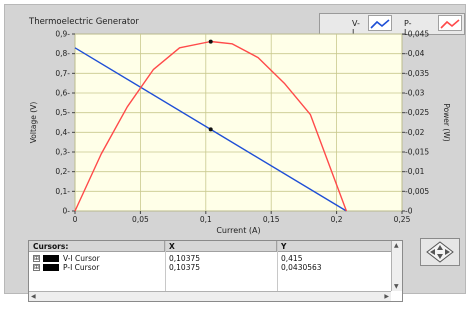 This screenshot has width=470, height=320. Describe the element at coordinates (33, 123) in the screenshot. I see `y-axis-label: Voltage (V)` at that location.